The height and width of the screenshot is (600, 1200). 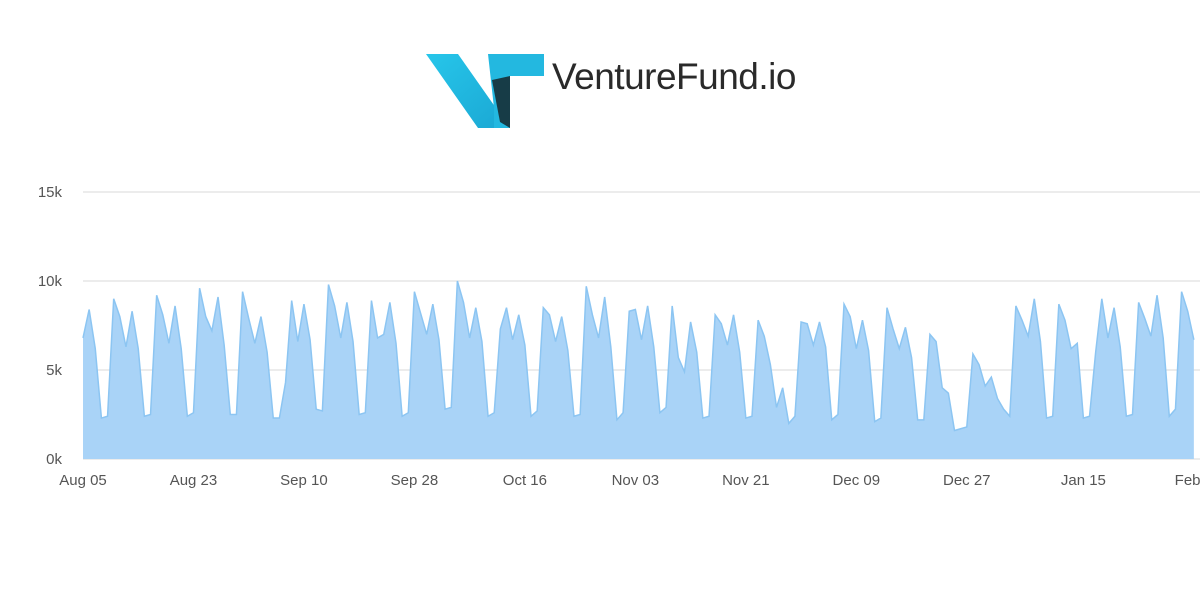 What do you see at coordinates (746, 480) in the screenshot?
I see `x-tick-label: Nov 21` at bounding box center [746, 480].